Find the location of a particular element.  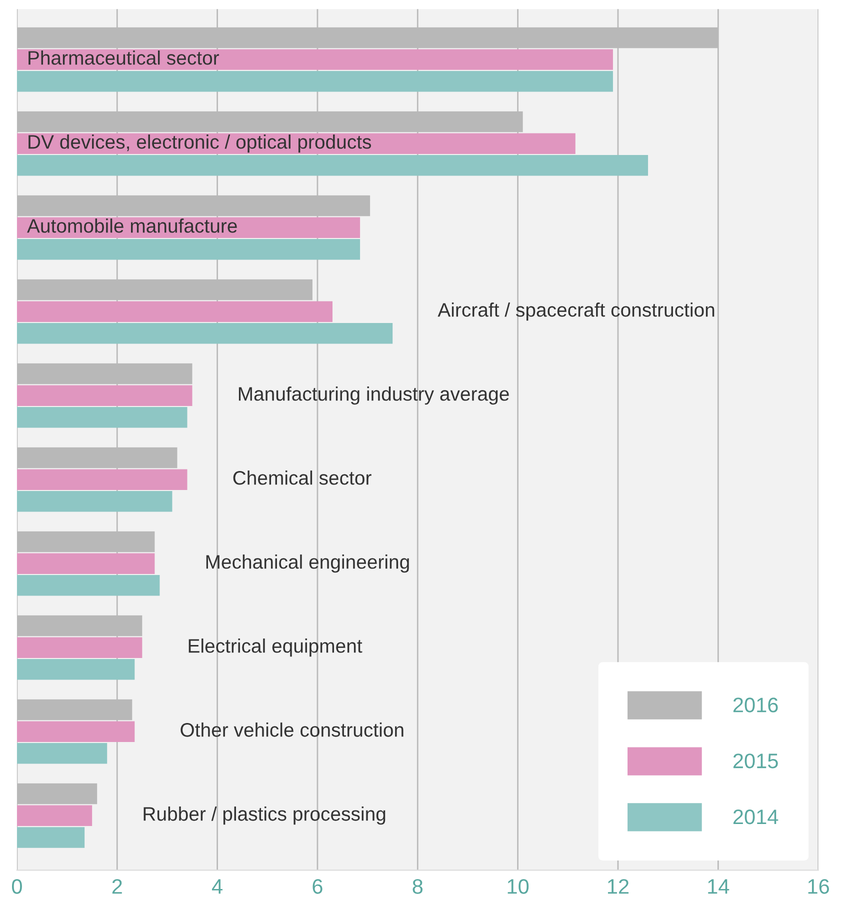

y-tick-label: Aircraft / spacecraft construction is located at coordinates (576, 311).